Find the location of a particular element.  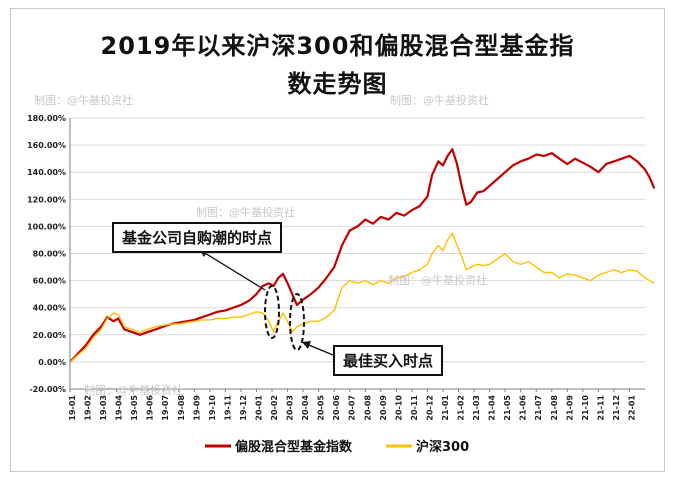

chart-title-line1: 2019年以来沪深300和偏股混合型基金指 is located at coordinates (337, 46).